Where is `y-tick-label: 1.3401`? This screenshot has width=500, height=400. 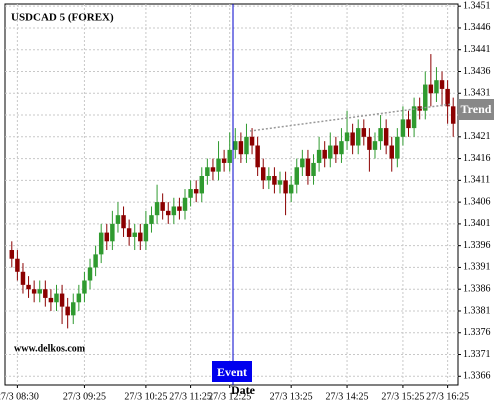 y-tick-label: 1.3401 is located at coordinates (477, 223).